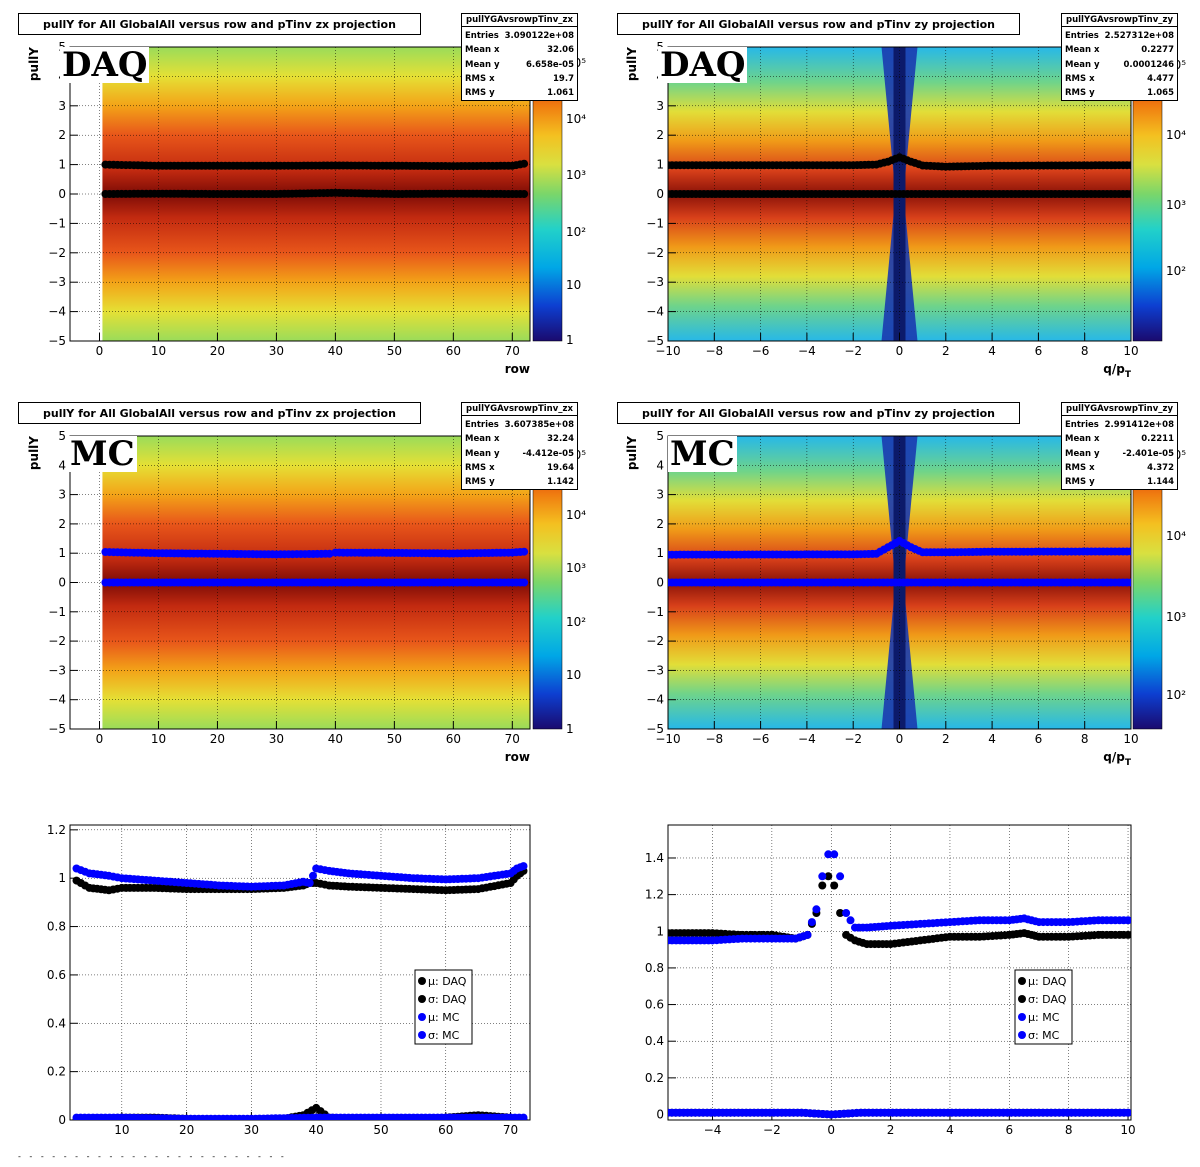 Image resolution: width=1200 pixels, height=1167 pixels. What do you see at coordinates (1044, 1035) in the screenshot?
I see `legend-label: σ: MC` at bounding box center [1044, 1035].